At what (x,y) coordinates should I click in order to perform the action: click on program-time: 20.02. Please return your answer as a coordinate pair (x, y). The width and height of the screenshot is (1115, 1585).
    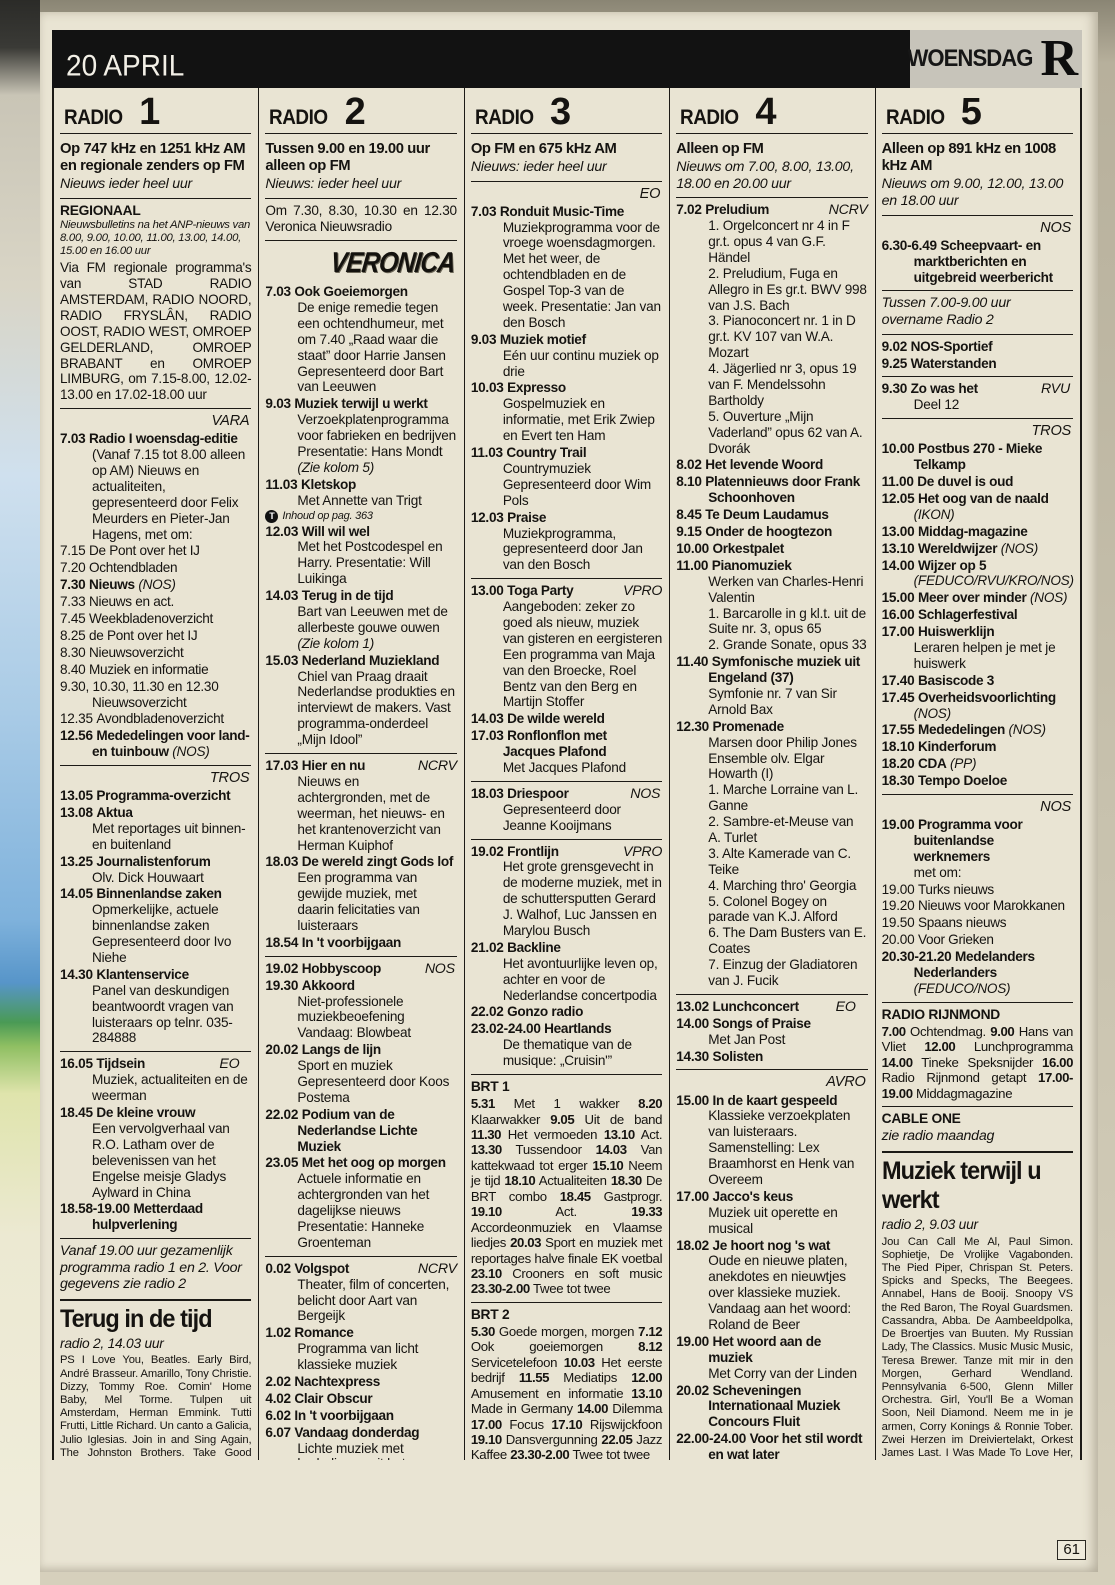
    Looking at the image, I should click on (282, 1050).